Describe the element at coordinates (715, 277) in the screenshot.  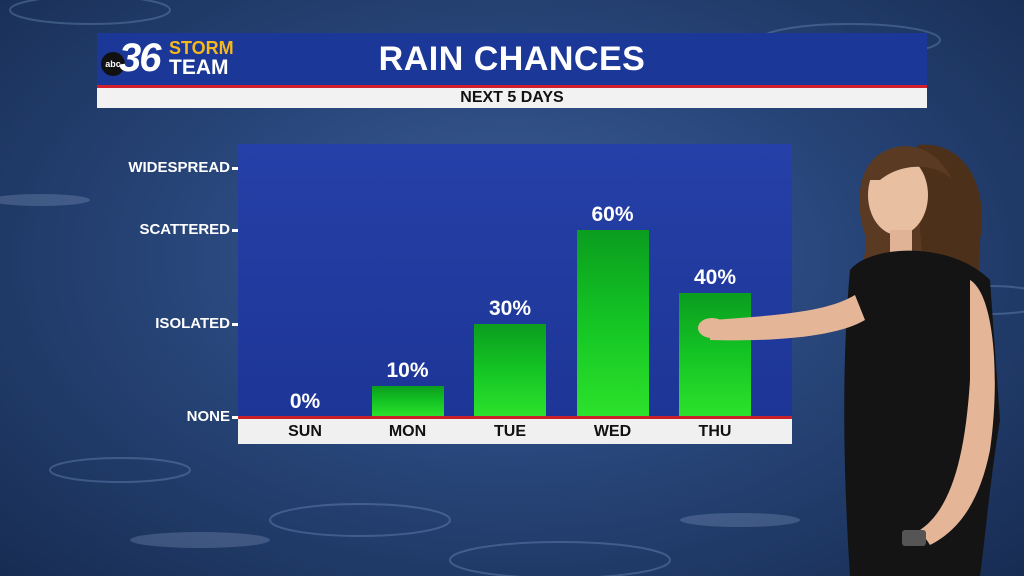
I see `value-label-thu: 40%` at that location.